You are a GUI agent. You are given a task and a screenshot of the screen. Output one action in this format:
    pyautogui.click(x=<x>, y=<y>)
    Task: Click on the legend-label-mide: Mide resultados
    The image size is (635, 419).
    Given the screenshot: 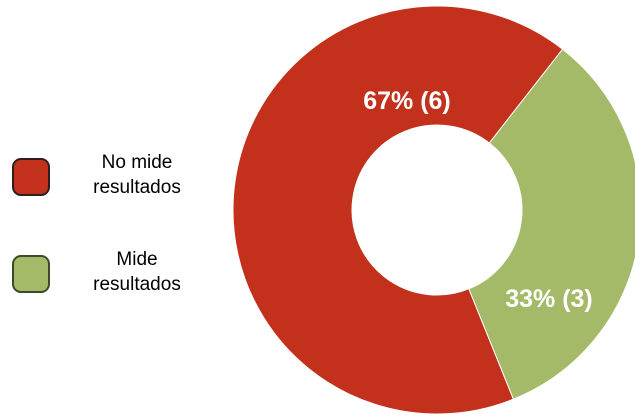 What is the action you would take?
    pyautogui.click(x=137, y=272)
    